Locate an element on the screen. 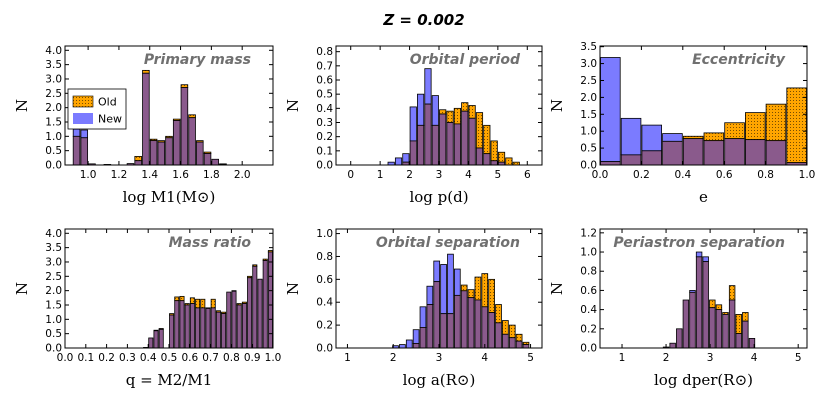  x-tick-label: 0.0 is located at coordinates (65, 358).